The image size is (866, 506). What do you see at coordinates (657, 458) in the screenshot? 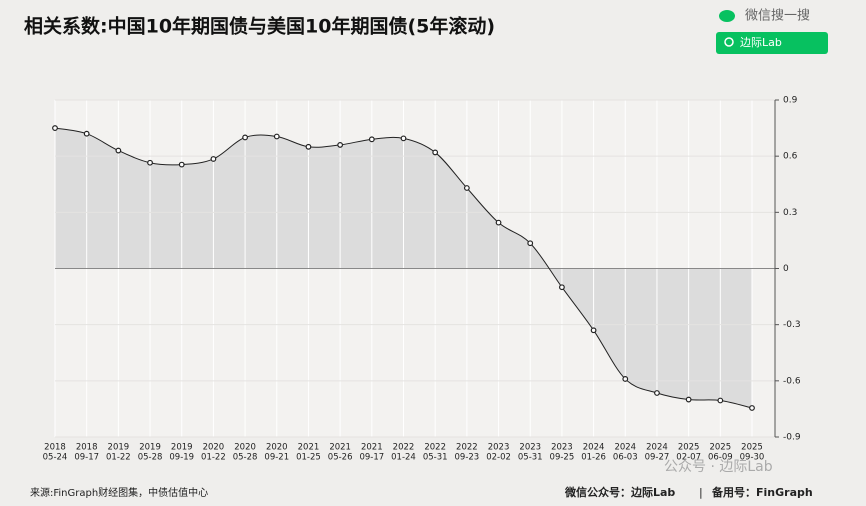
I see `x-tick-label: 09-27` at bounding box center [657, 458].